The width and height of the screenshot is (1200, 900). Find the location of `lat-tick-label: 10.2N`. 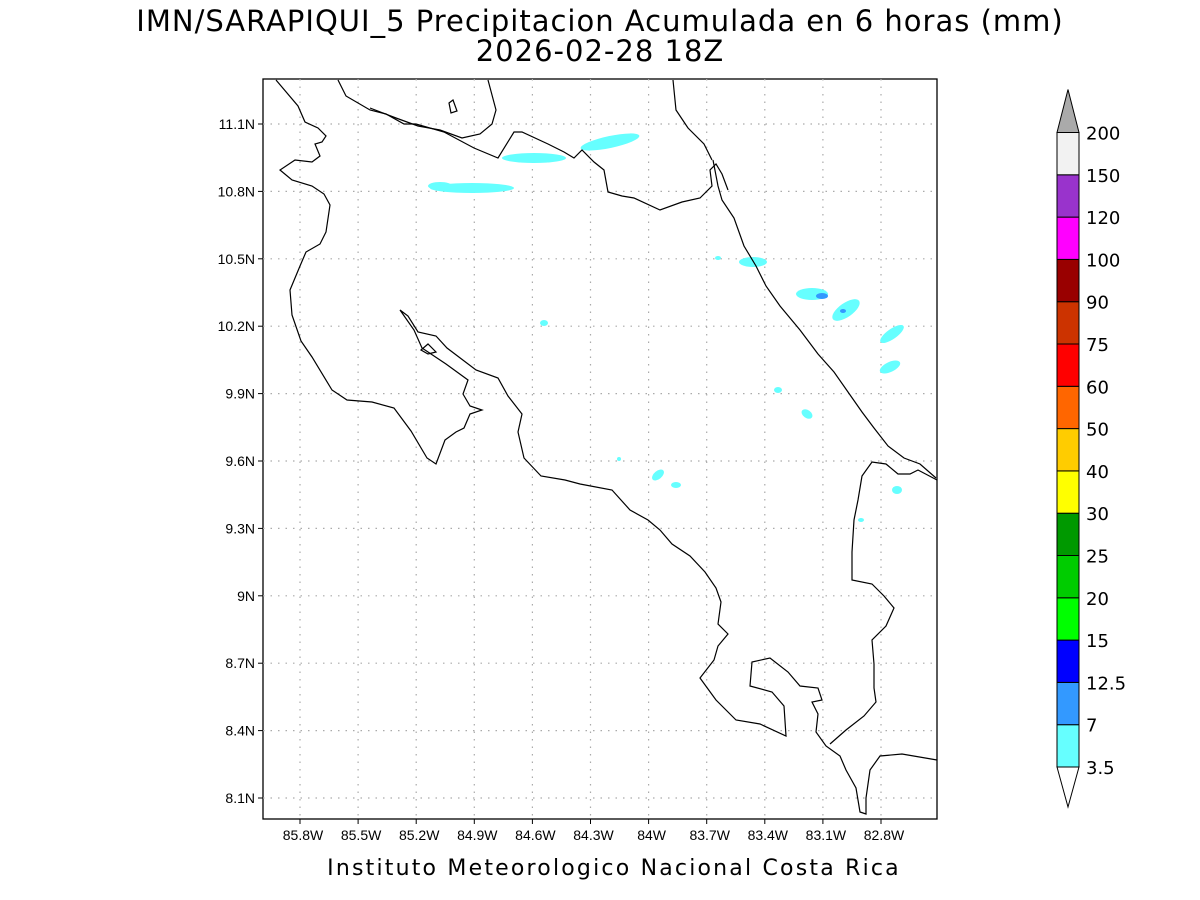

lat-tick-label: 10.2N is located at coordinates (236, 326).